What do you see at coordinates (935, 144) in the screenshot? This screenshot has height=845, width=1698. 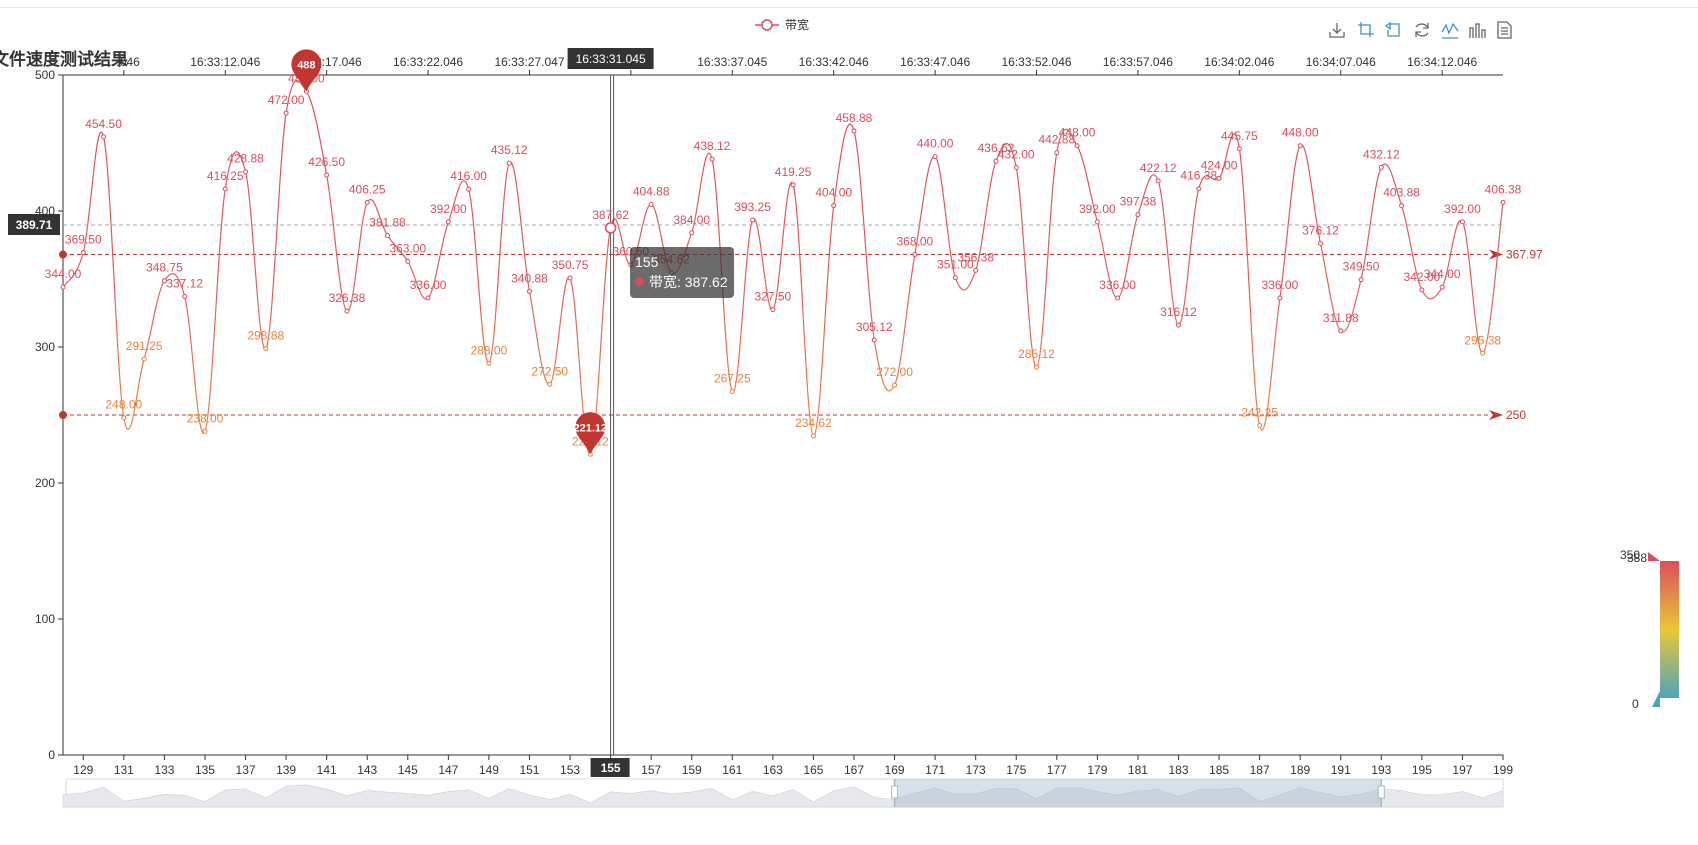 I see `data-label: 440.00` at bounding box center [935, 144].